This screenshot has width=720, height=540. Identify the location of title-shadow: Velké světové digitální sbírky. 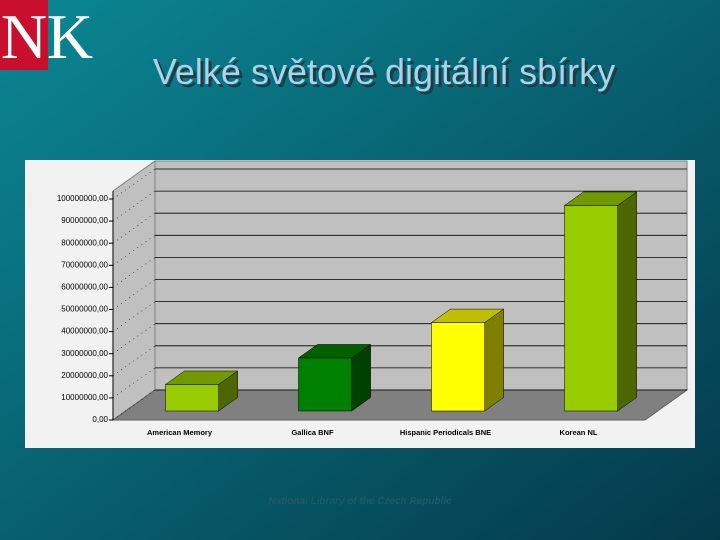
(387, 74).